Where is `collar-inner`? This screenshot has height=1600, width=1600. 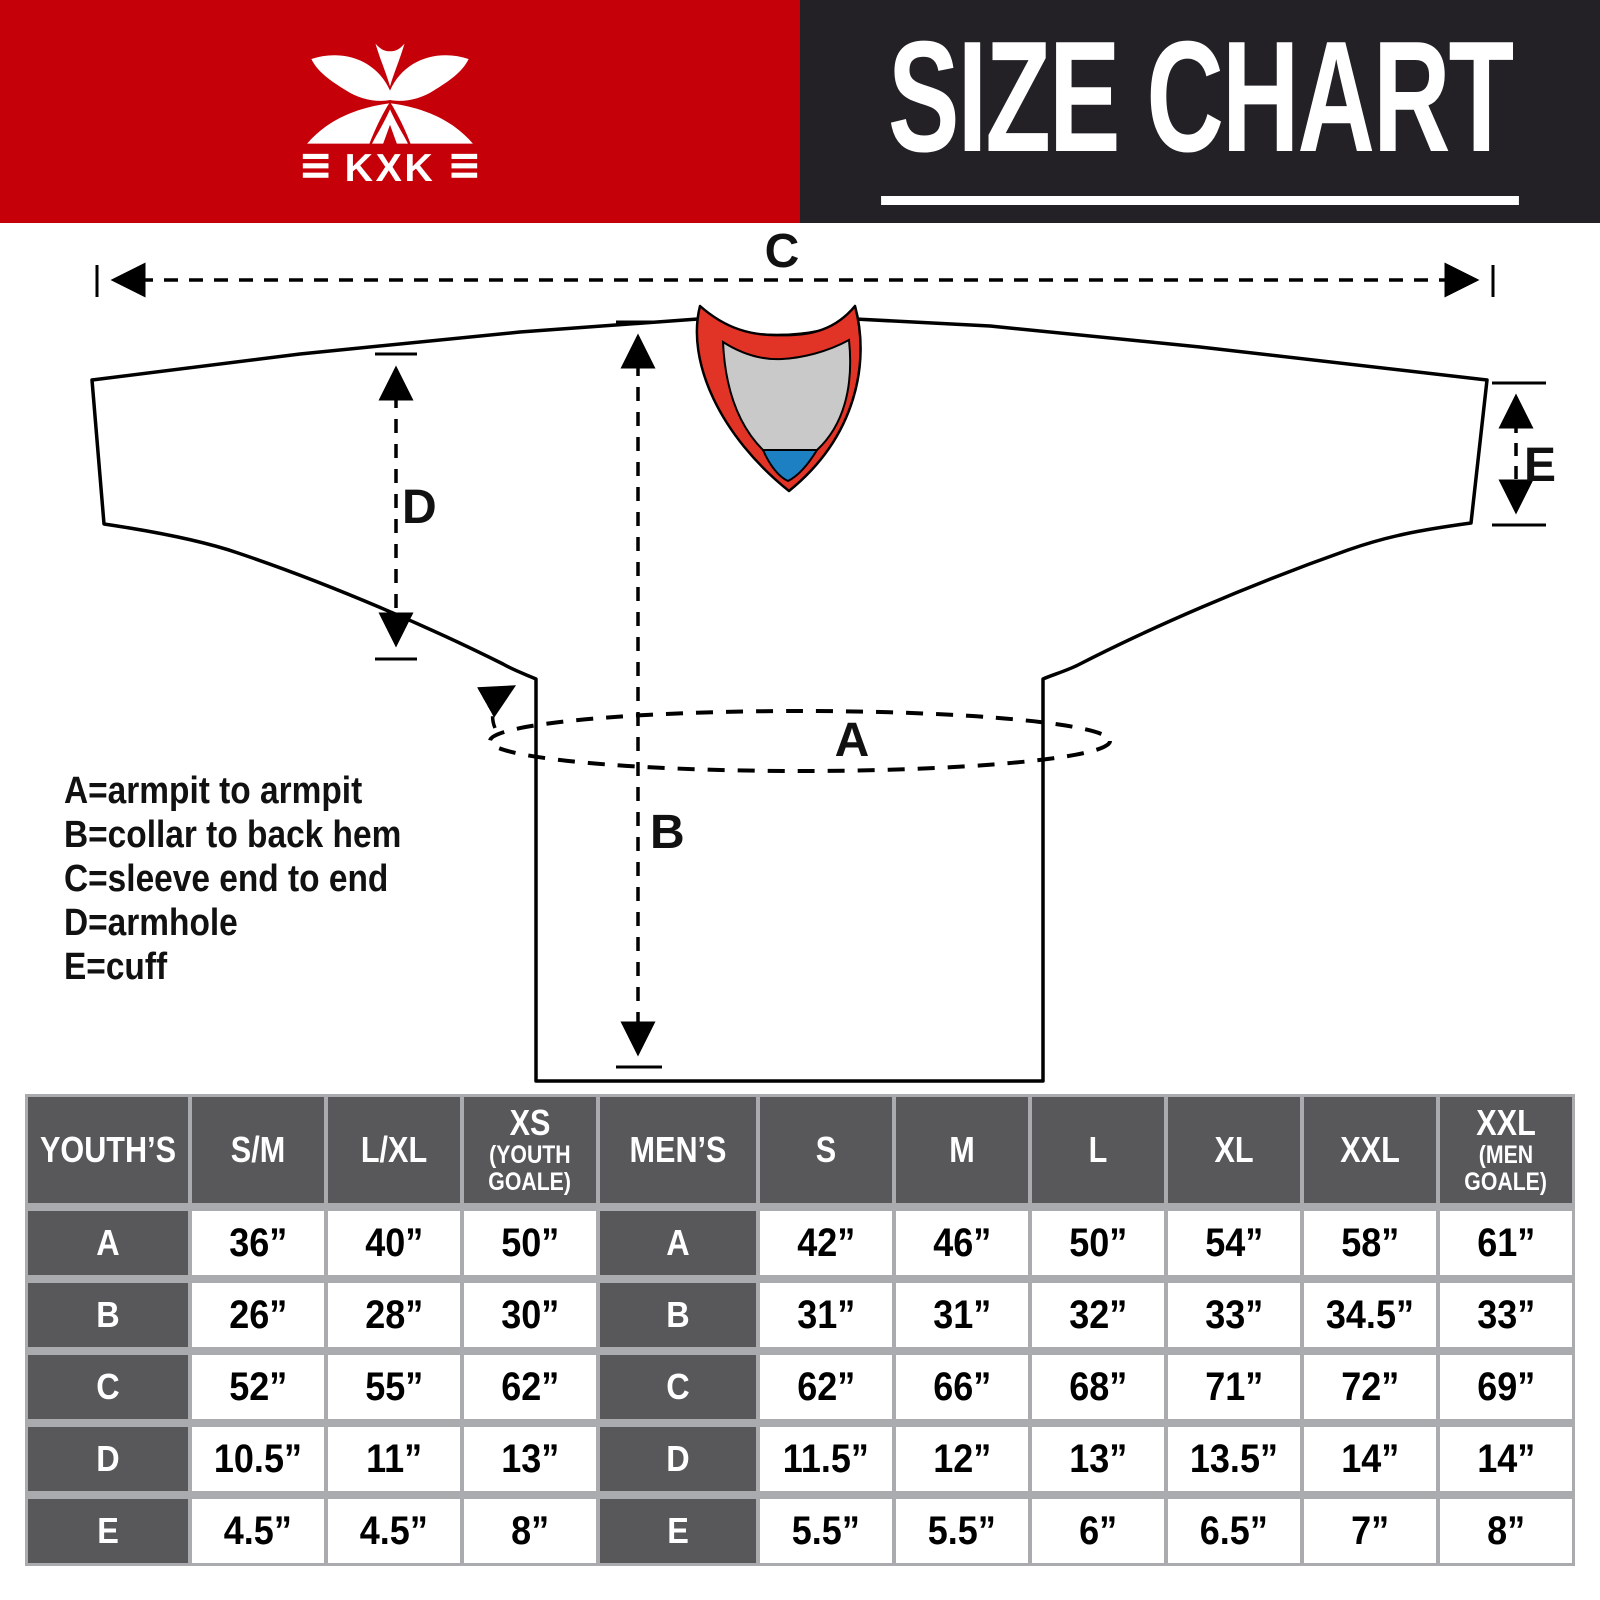 collar-inner is located at coordinates (786, 394).